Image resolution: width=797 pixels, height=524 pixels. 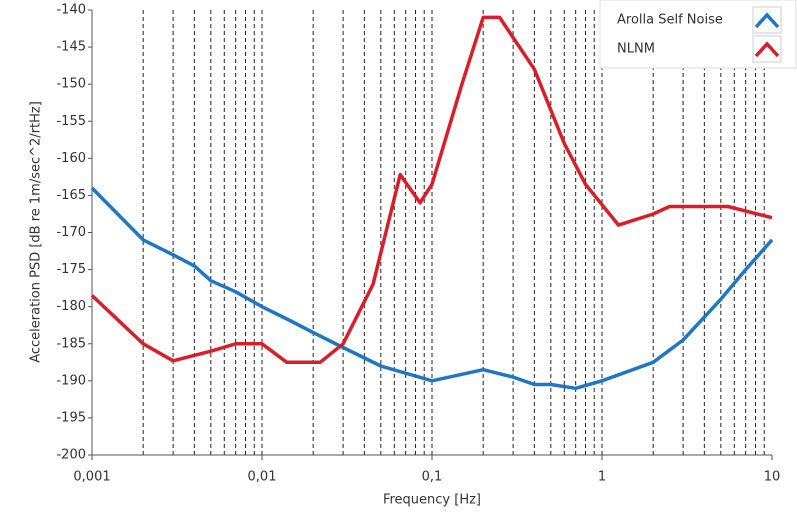 What do you see at coordinates (71, 10) in the screenshot?
I see `y-tick-label: -140` at bounding box center [71, 10].